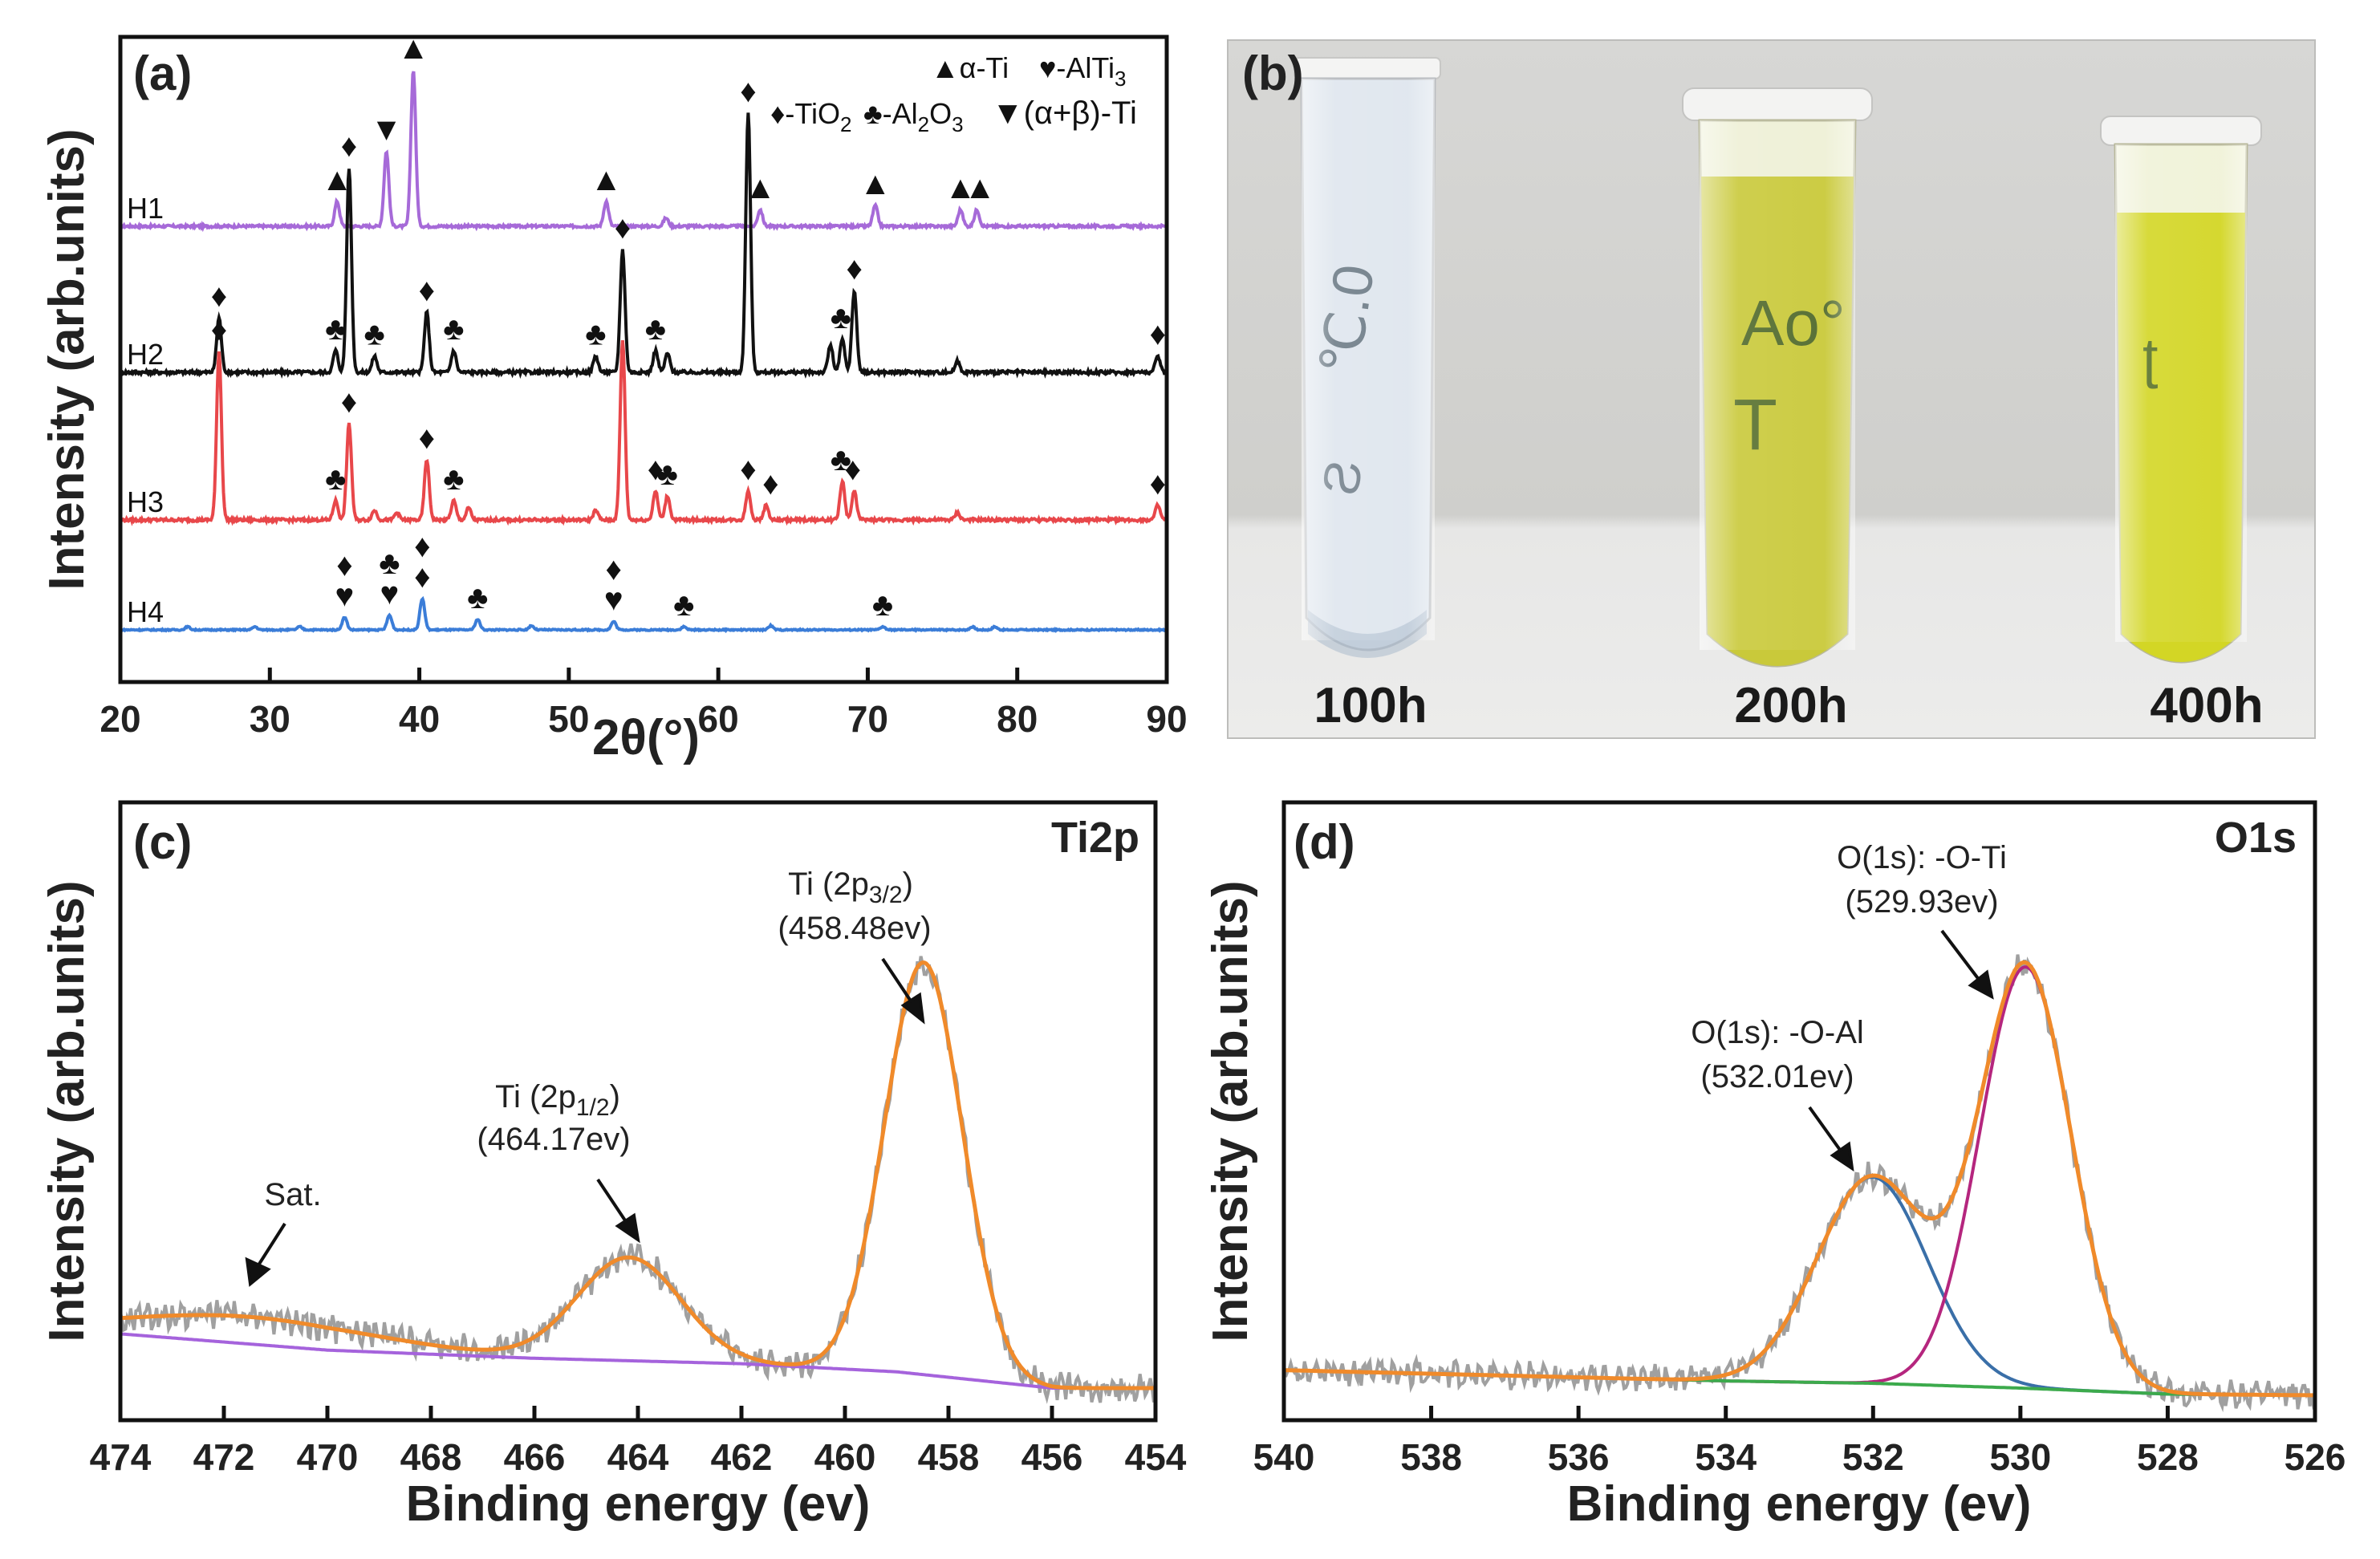 This screenshot has width=2380, height=1559. Describe the element at coordinates (643, 614) in the screenshot. I see `xrd-trace-h4` at that location.